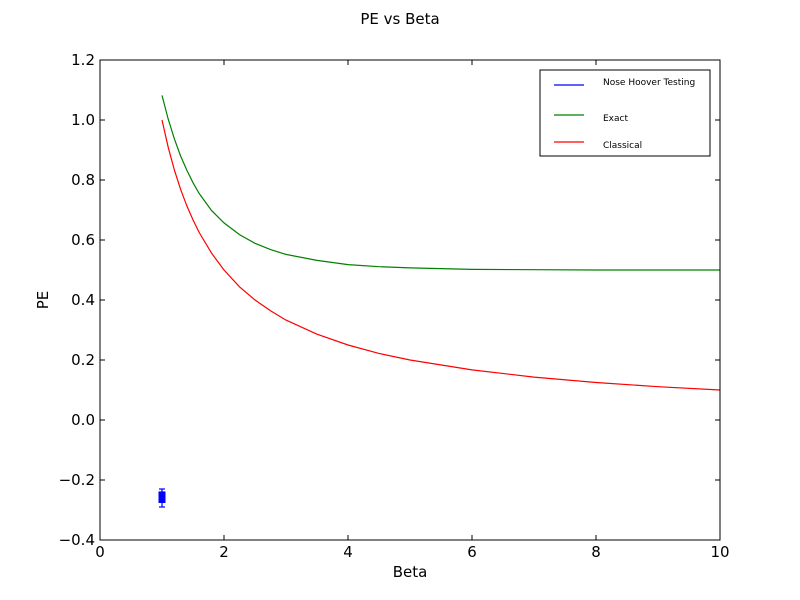 The height and width of the screenshot is (600, 800). I want to click on y-tick-label: 1.2, so click(83, 60).